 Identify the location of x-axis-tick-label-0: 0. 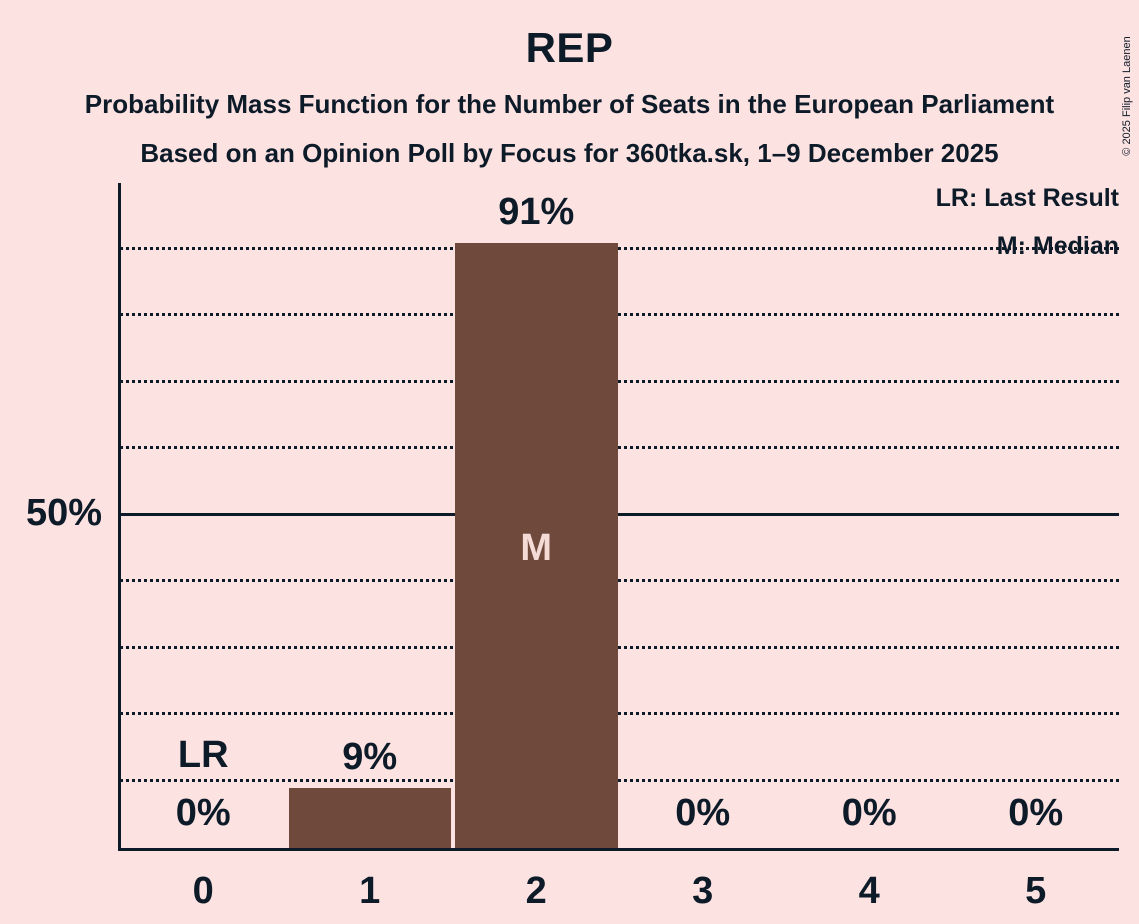
(203, 891).